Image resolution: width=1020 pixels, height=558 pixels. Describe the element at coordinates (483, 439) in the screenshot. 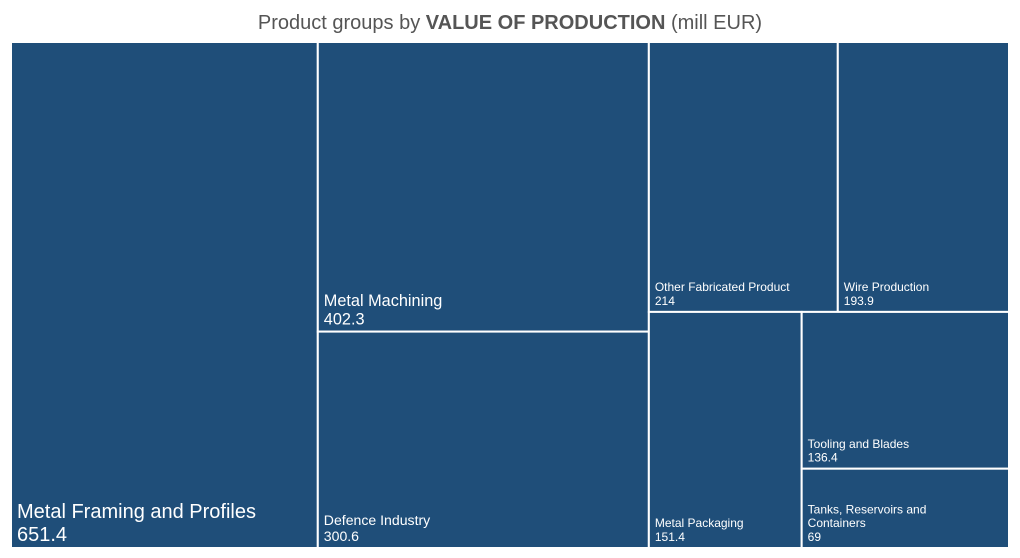

I see `treemap-rect-defence-industry` at that location.